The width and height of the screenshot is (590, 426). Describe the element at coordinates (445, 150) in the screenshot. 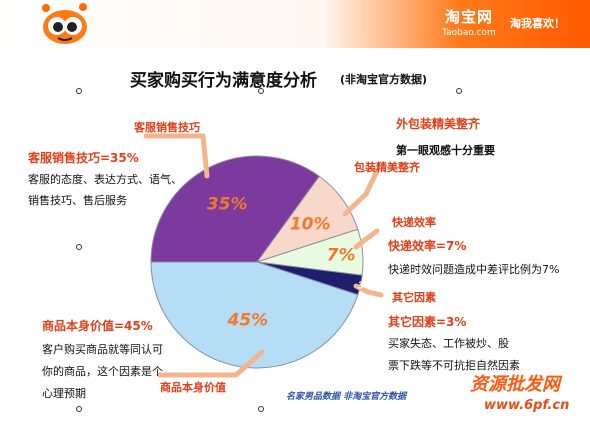

I see `packaging-line-1: 第一眼观感十分重要` at that location.